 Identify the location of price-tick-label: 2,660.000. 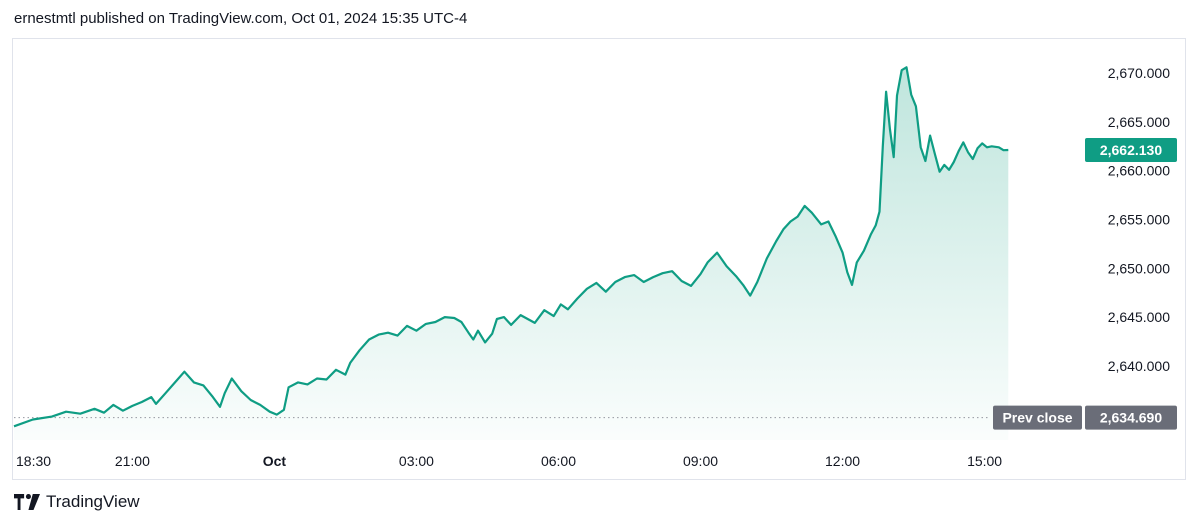
(1139, 171).